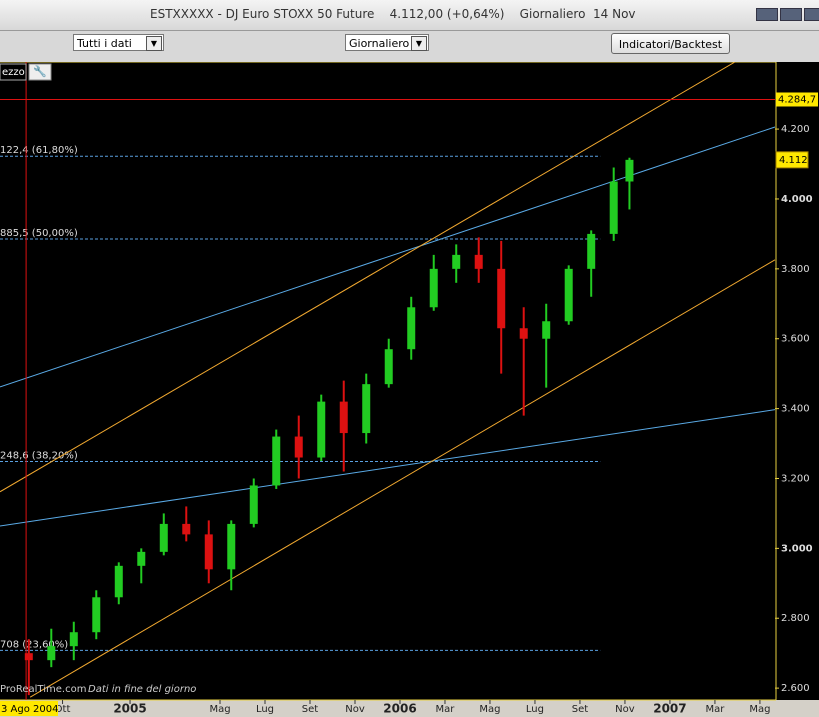 The height and width of the screenshot is (717, 819). Describe the element at coordinates (797, 548) in the screenshot. I see `y-tick-label: 3.000` at that location.